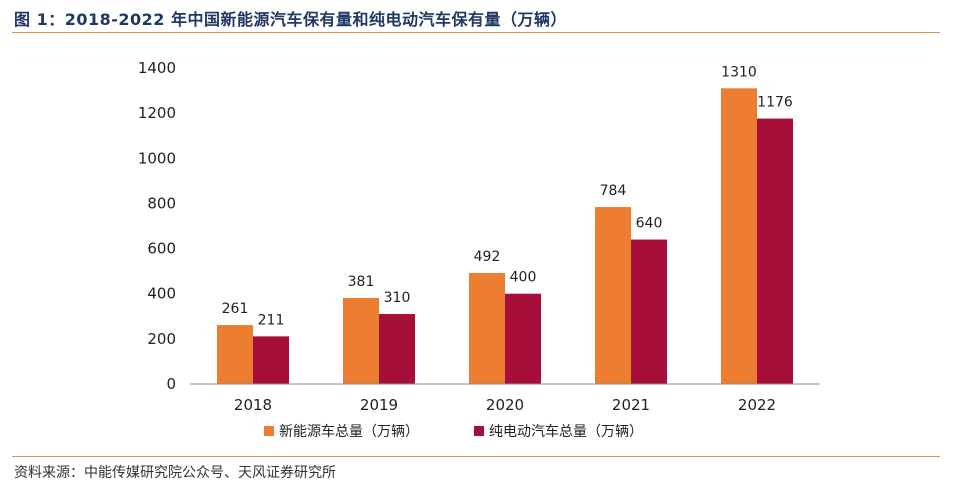 The width and height of the screenshot is (955, 493). Describe the element at coordinates (775, 103) in the screenshot. I see `data-label-series-2-2022: 1176` at that location.